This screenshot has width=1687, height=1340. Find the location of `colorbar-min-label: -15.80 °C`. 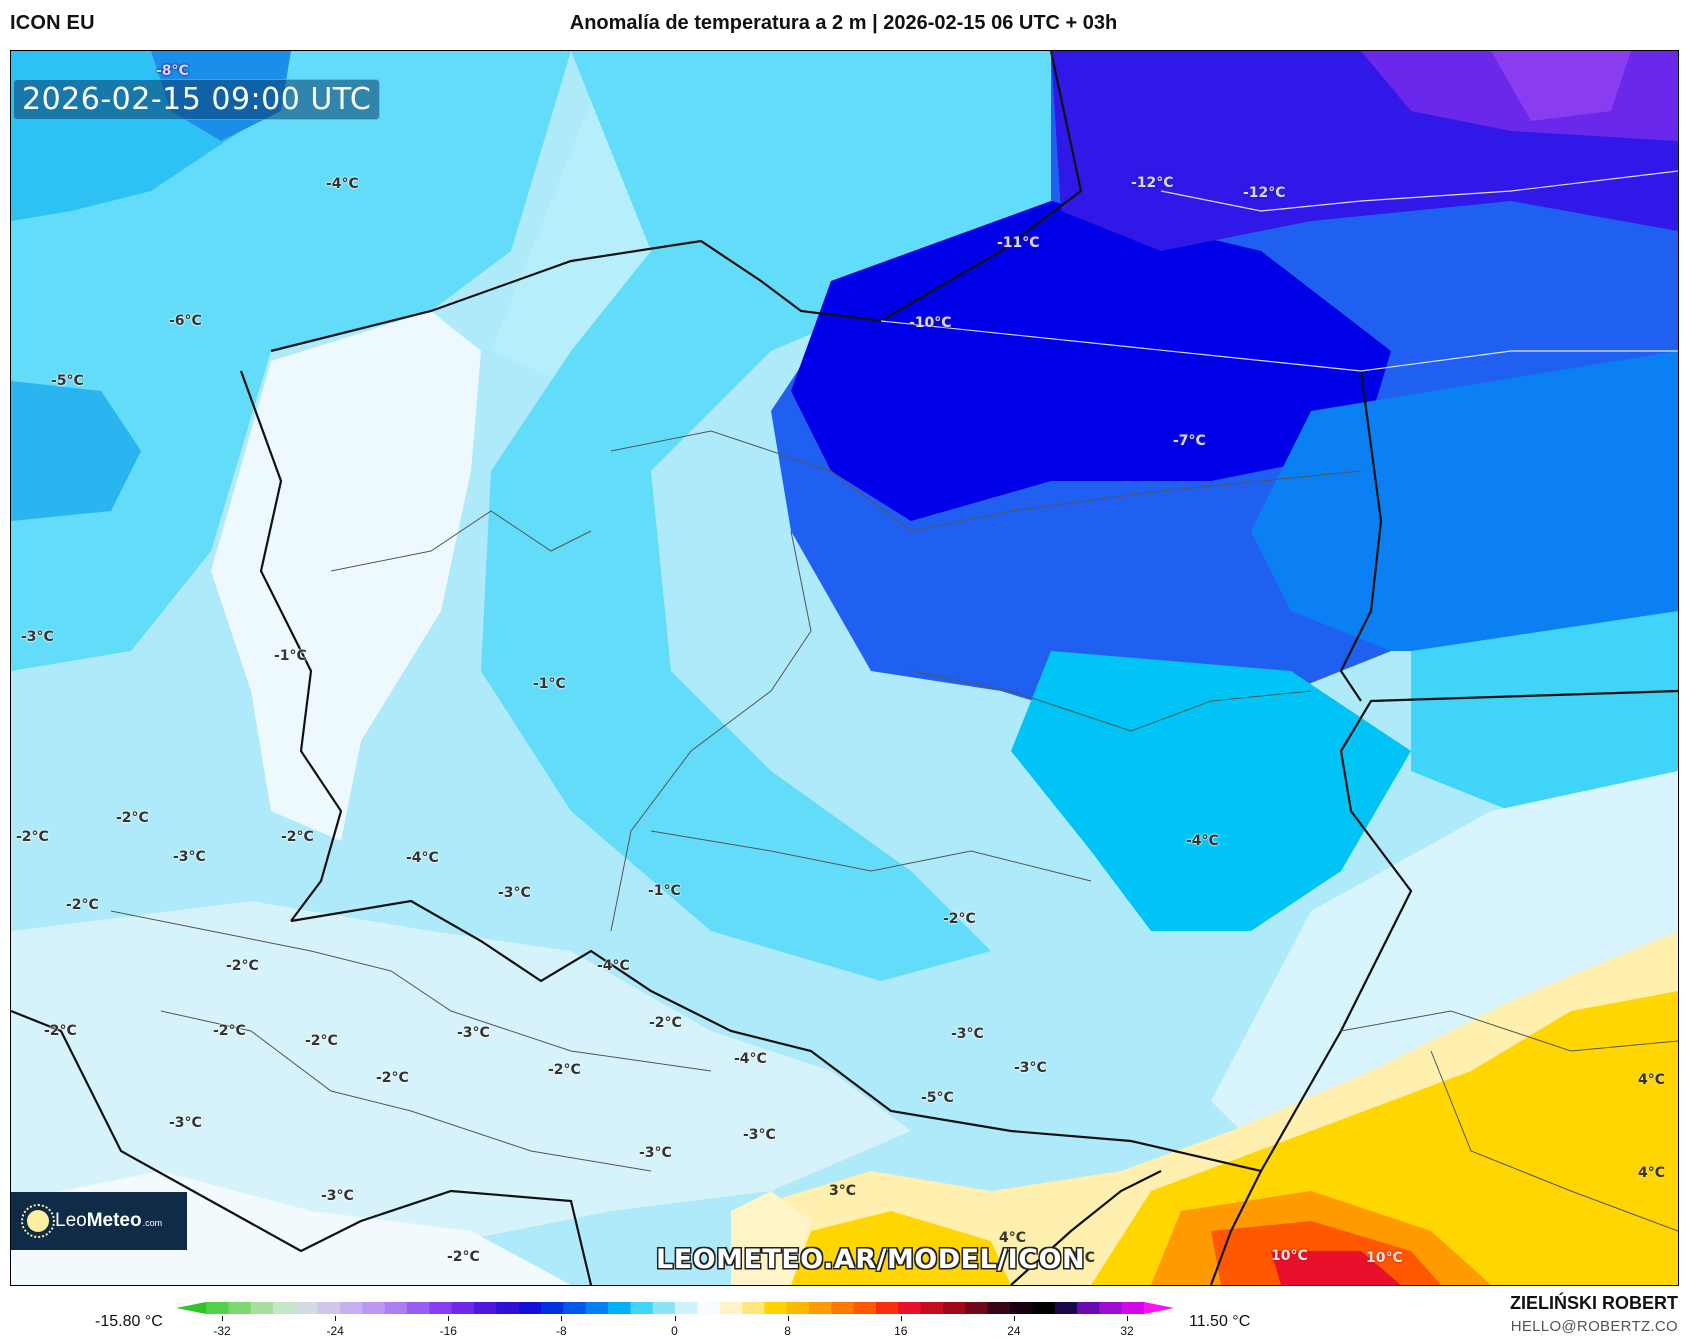

colorbar-min-label: -15.80 °C is located at coordinates (129, 1321).